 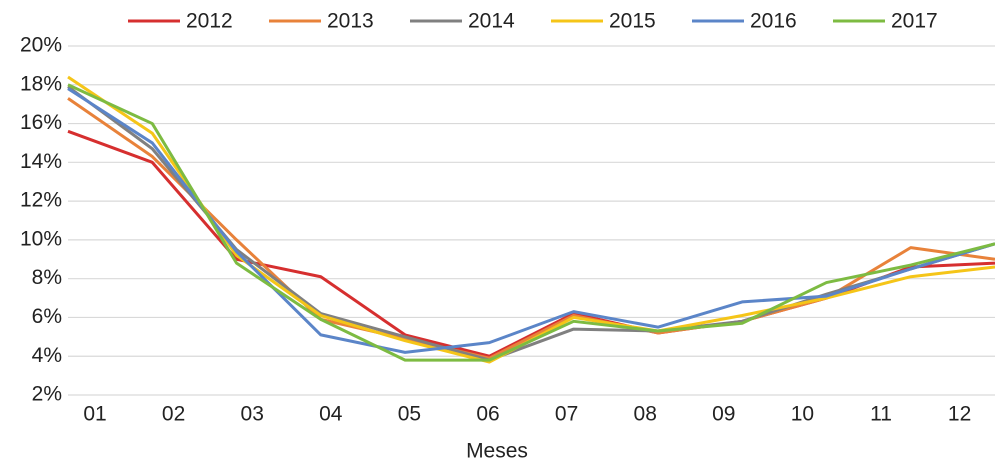 I want to click on y-tick-label: 14%, so click(x=41, y=161).